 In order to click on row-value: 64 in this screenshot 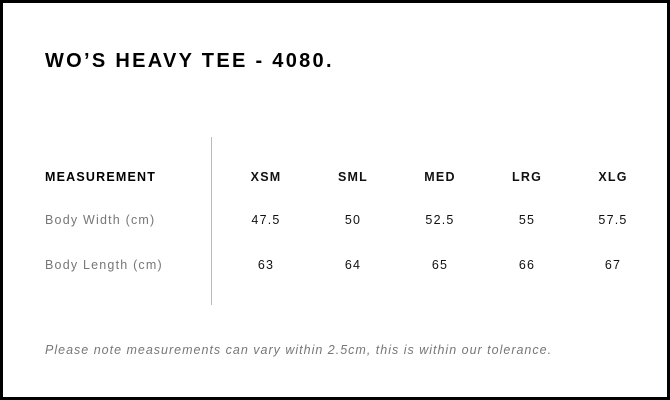, I will do `click(353, 265)`.